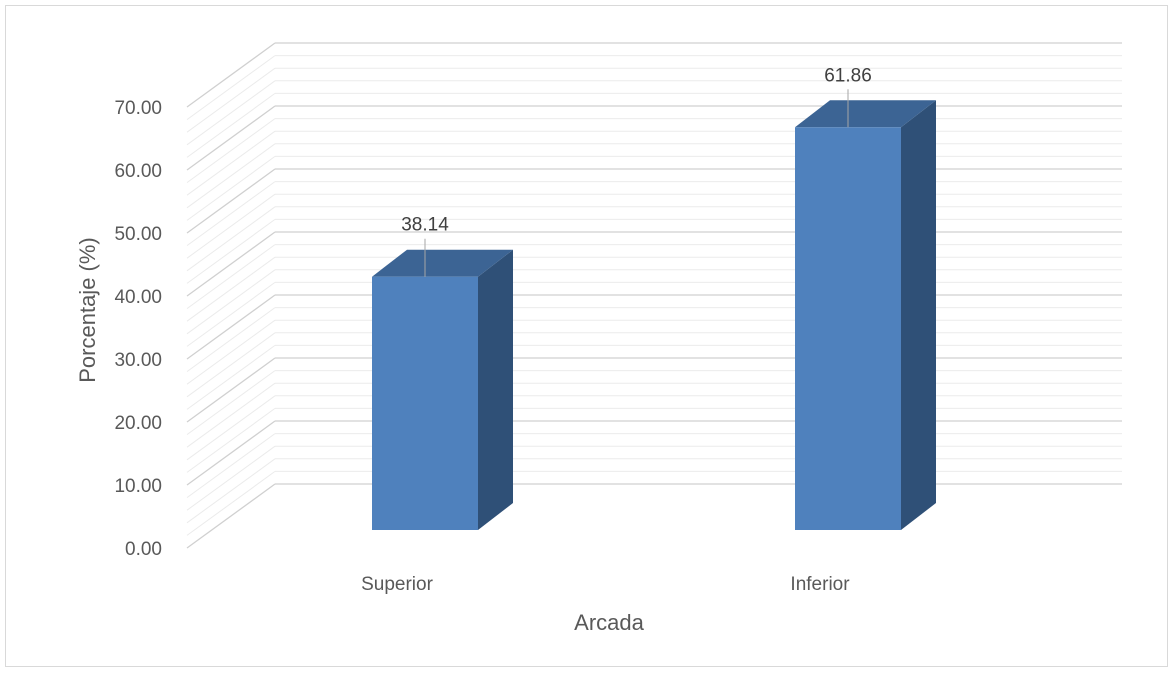  I want to click on y-tick-label: 60.00, so click(138, 171).